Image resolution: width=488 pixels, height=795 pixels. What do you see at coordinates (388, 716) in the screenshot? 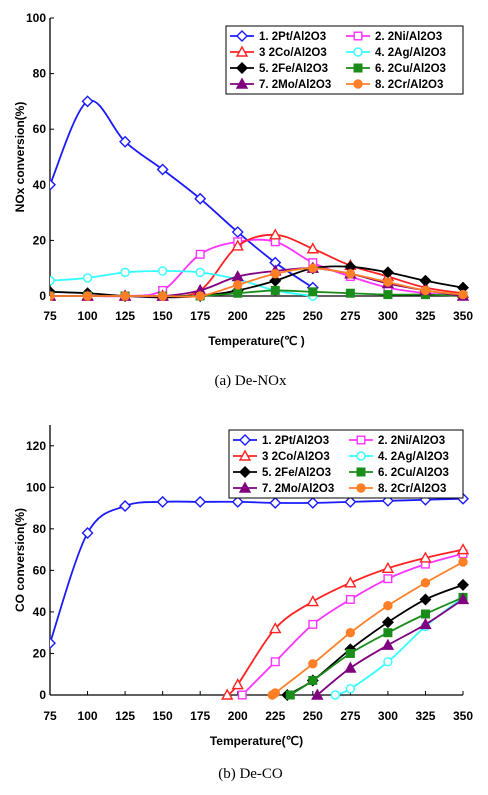
I see `x-tick-label: 300` at bounding box center [388, 716].